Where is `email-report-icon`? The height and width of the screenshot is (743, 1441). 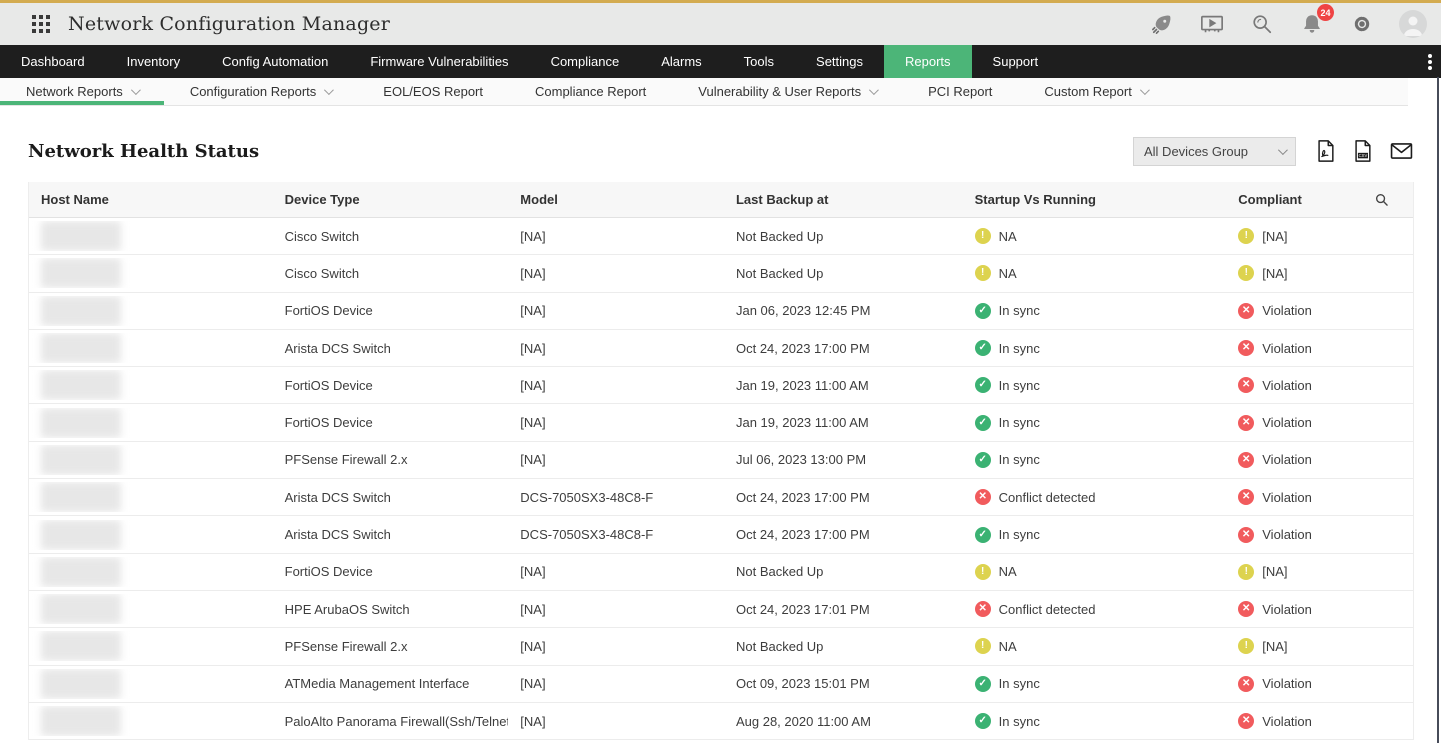
email-report-icon is located at coordinates (1401, 151).